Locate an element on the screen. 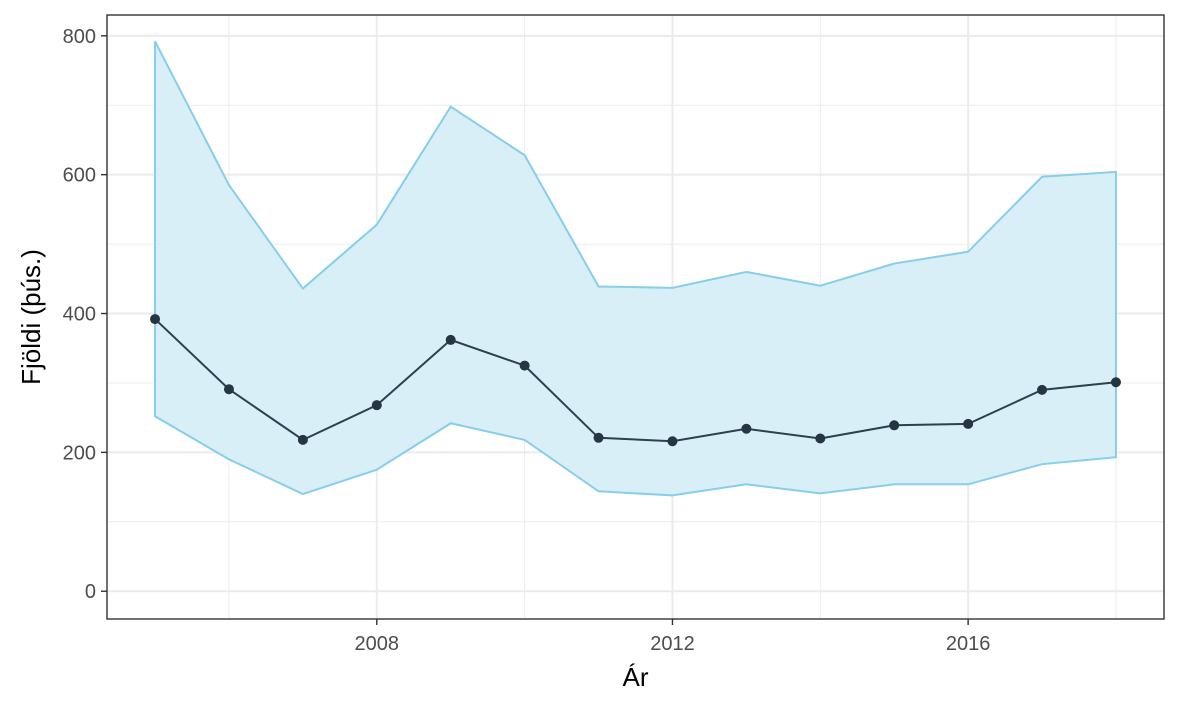 Image resolution: width=1180 pixels, height=707 pixels. data-point-2007 is located at coordinates (302, 439).